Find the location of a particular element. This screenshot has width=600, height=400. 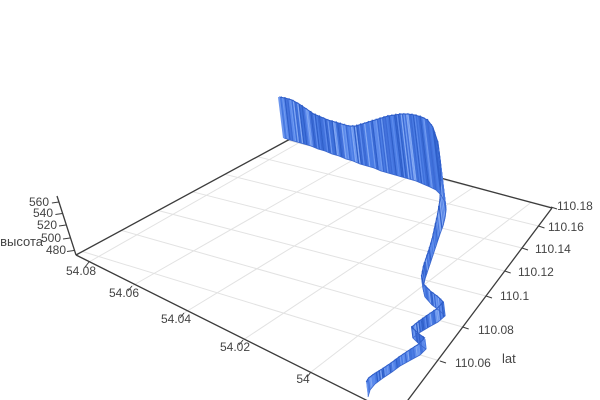

axis-line is located at coordinates (66, 225).